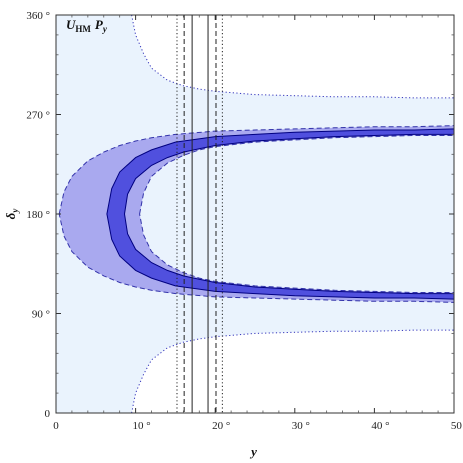 The height and width of the screenshot is (463, 463). Describe the element at coordinates (83, 29) in the screenshot. I see `annotation-sub: HM` at that location.